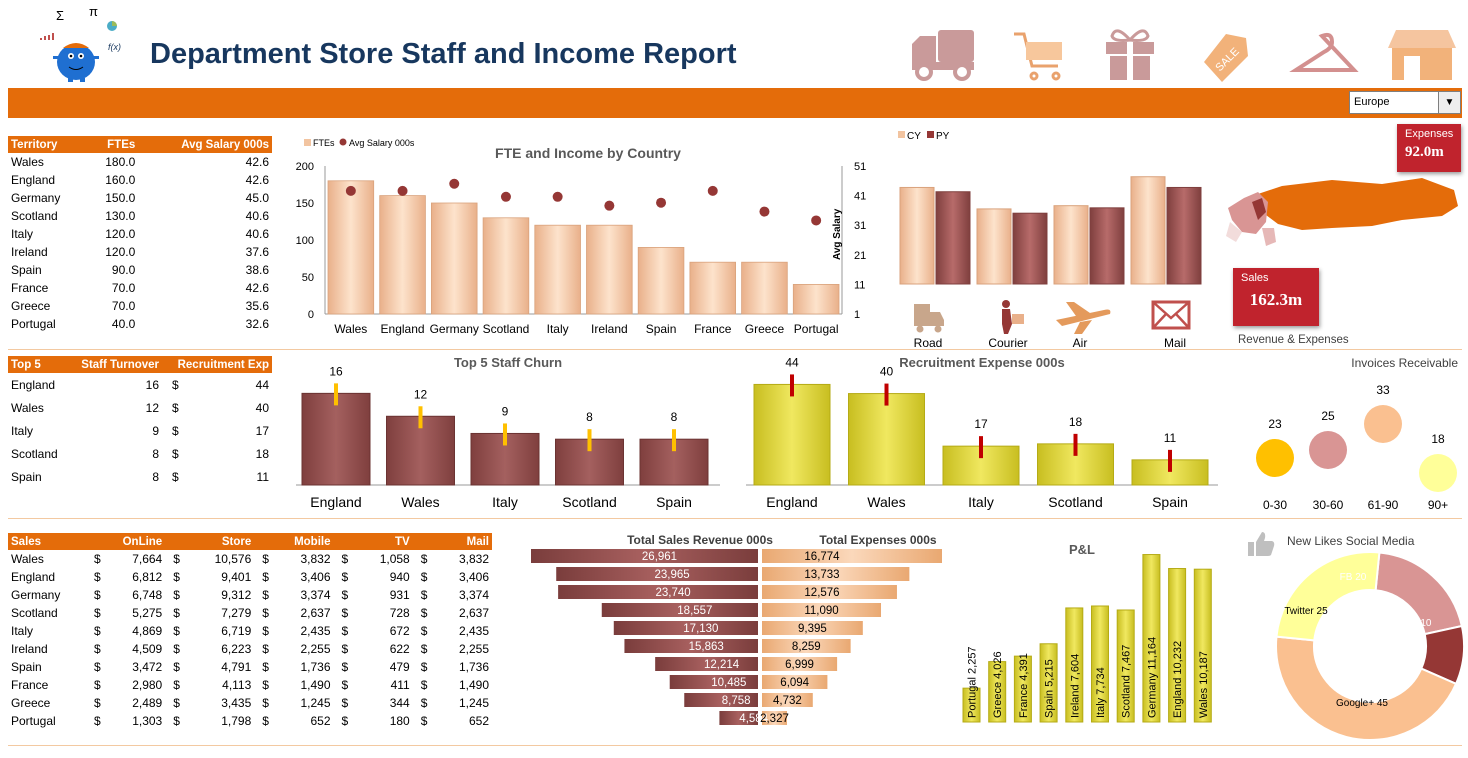 This screenshot has width=1468, height=758. Describe the element at coordinates (307, 142) in the screenshot. I see `legend-fte-swatch` at that location.